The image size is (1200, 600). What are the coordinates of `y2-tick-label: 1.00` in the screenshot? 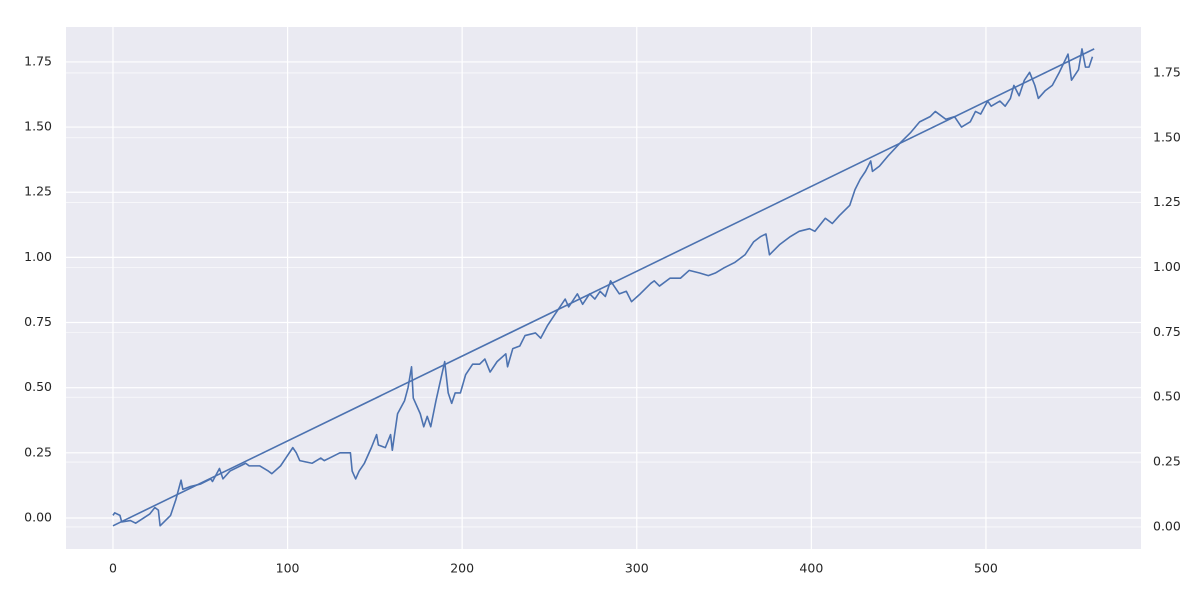 It's located at (1167, 266).